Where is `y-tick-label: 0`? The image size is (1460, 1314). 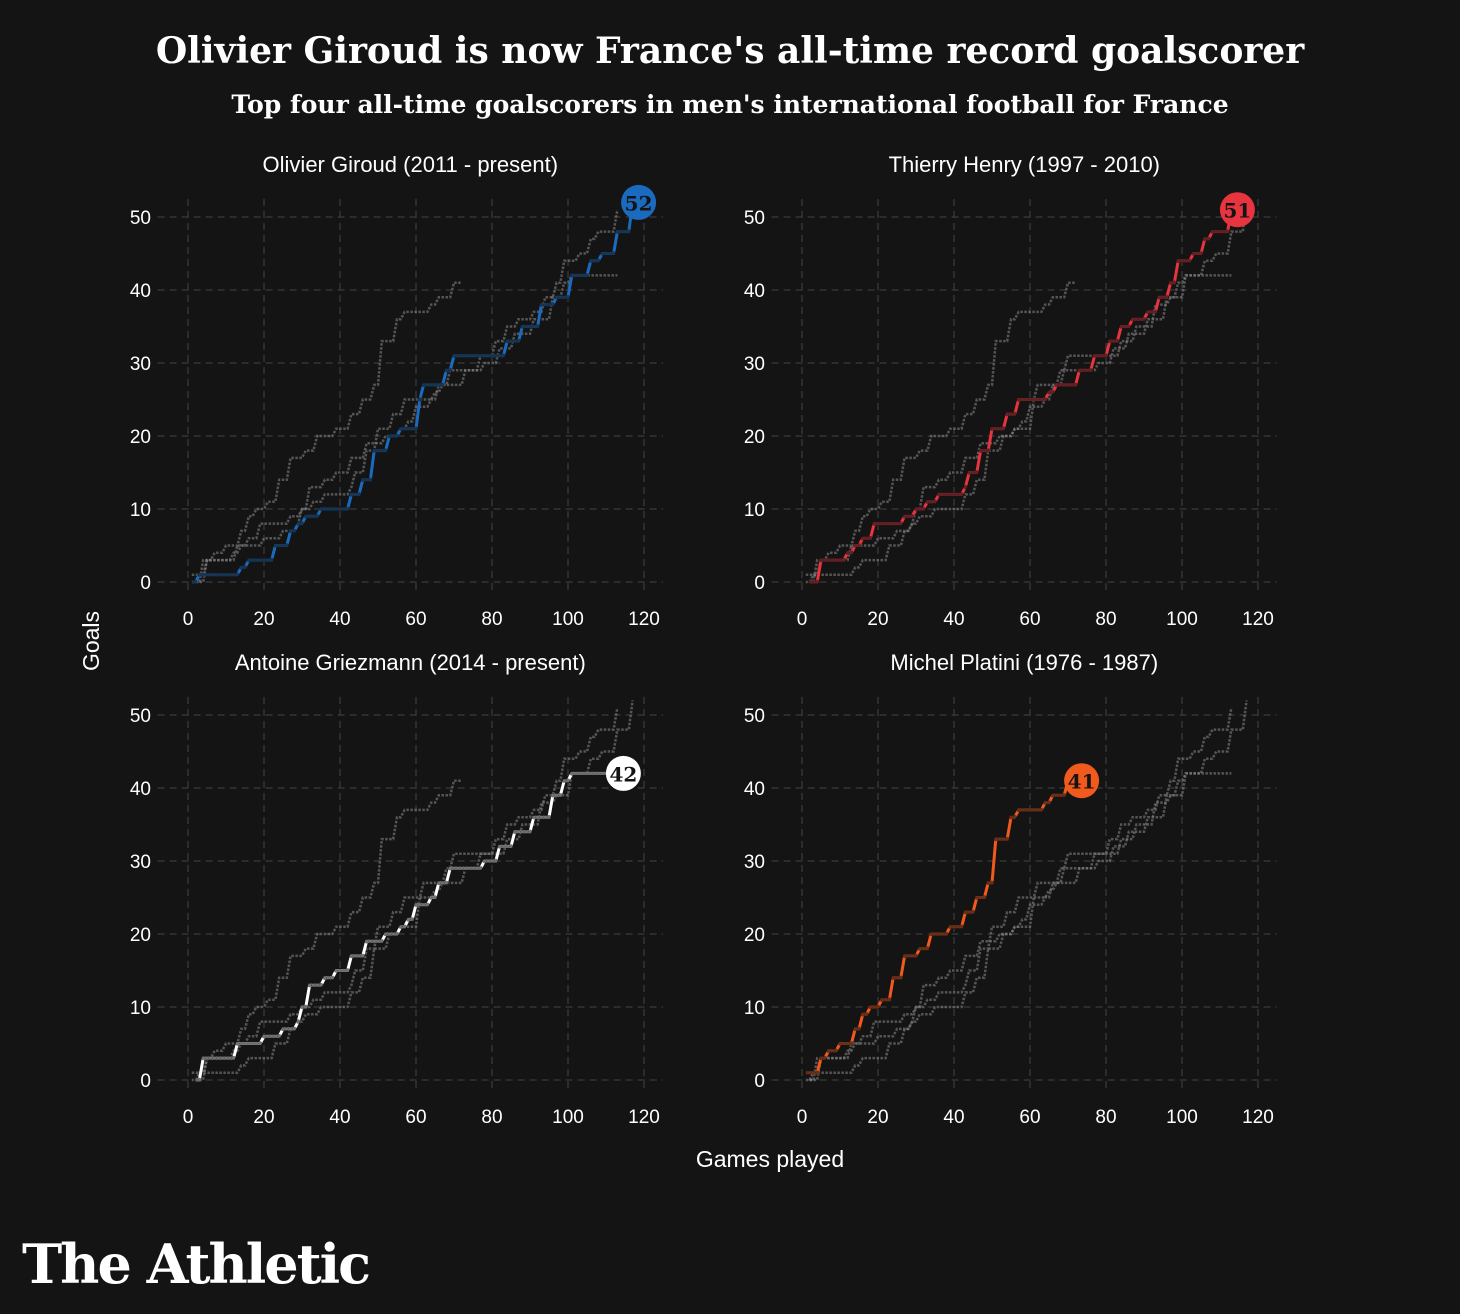
y-tick-label: 0 is located at coordinates (759, 1081).